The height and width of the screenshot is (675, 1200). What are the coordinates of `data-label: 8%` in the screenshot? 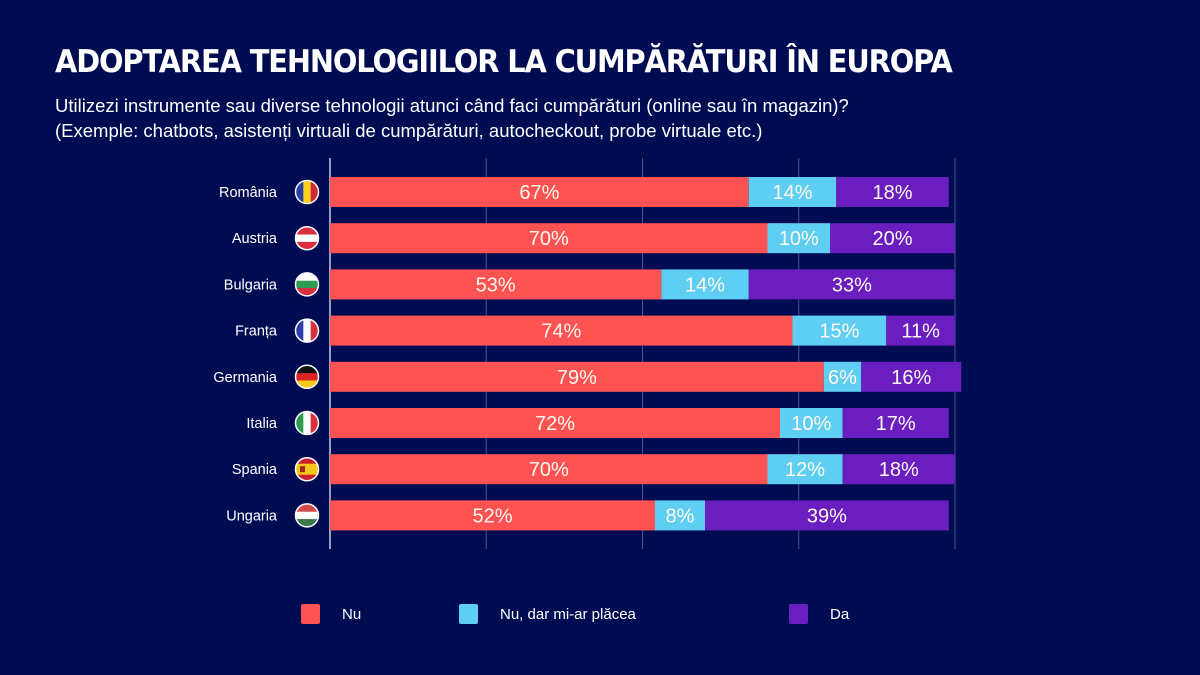 It's located at (680, 516).